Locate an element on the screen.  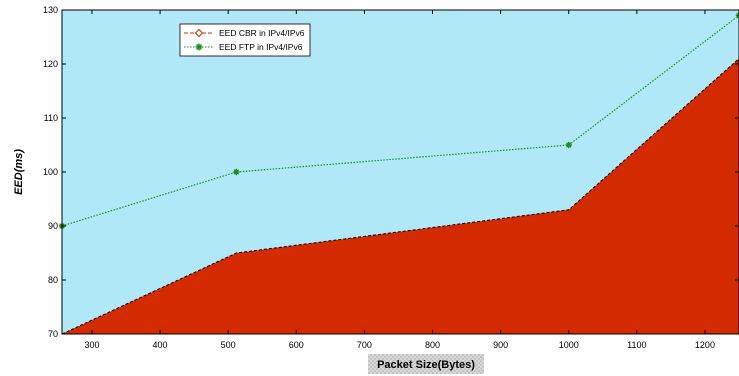
y-tick-label: 110 is located at coordinates (51, 118).